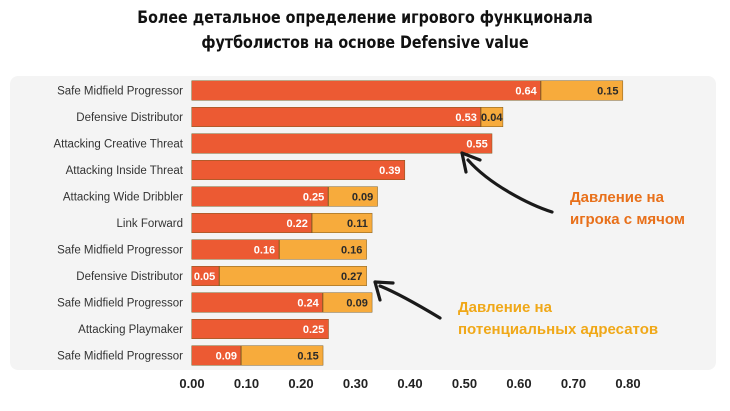 Image resolution: width=730 pixels, height=411 pixels. What do you see at coordinates (627, 219) in the screenshot?
I see `annotation-ball-pressure-line-2: игрока с мячом` at bounding box center [627, 219].